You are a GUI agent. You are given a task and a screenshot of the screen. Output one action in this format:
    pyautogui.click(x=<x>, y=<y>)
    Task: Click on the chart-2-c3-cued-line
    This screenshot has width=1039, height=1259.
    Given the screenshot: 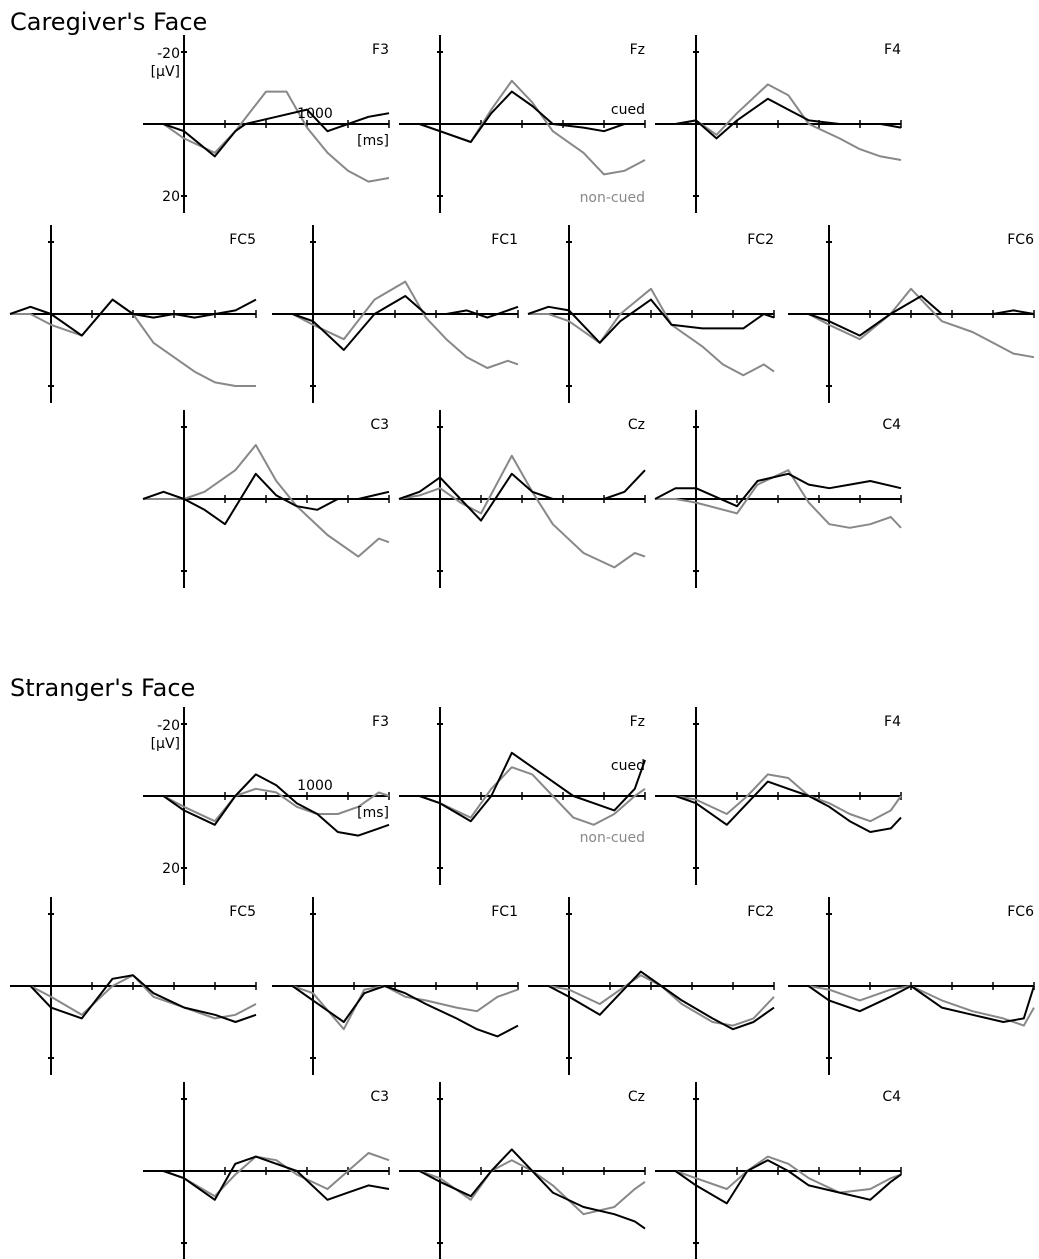 What is the action you would take?
    pyautogui.click(x=266, y=1178)
    